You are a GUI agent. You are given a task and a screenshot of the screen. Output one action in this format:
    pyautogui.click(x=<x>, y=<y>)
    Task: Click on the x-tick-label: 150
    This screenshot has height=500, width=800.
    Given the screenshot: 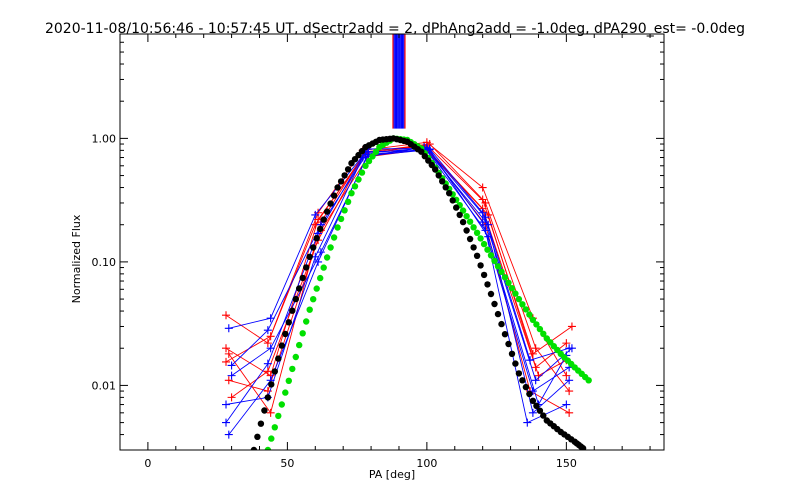 What is the action you would take?
    pyautogui.click(x=566, y=463)
    